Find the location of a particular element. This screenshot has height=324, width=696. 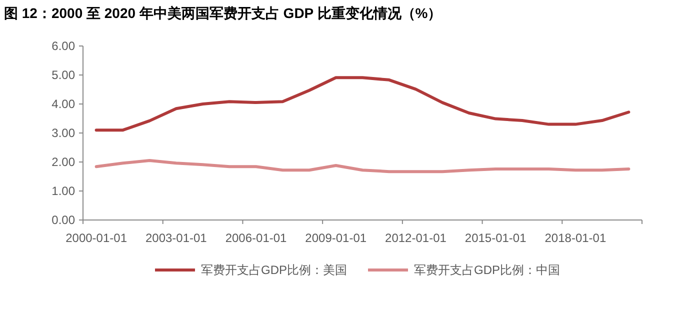

x-tick-label: 2009-01-01 is located at coordinates (336, 238).